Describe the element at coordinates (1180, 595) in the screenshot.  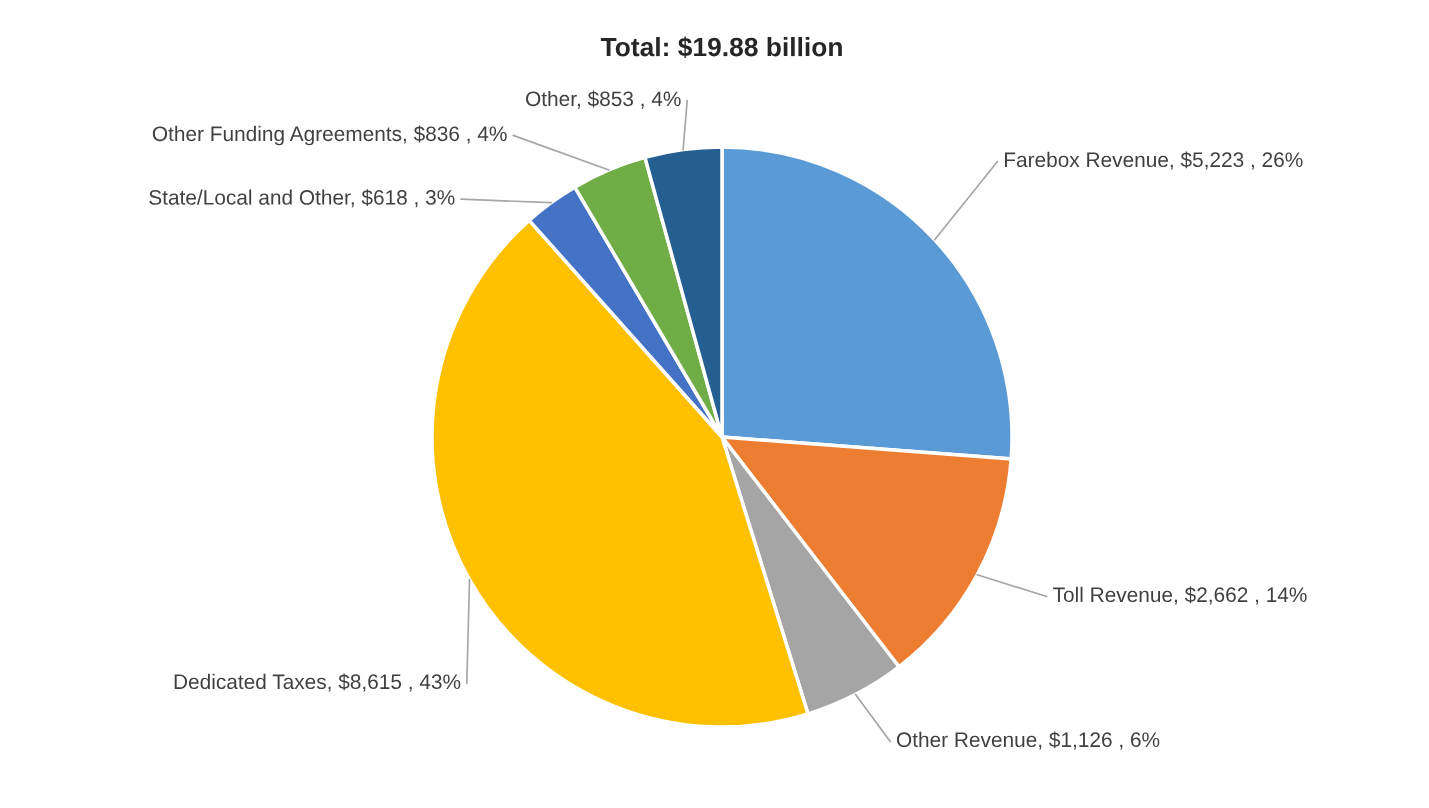
I see `slice-label: Toll Revenue, $2,662 , 14%` at that location.